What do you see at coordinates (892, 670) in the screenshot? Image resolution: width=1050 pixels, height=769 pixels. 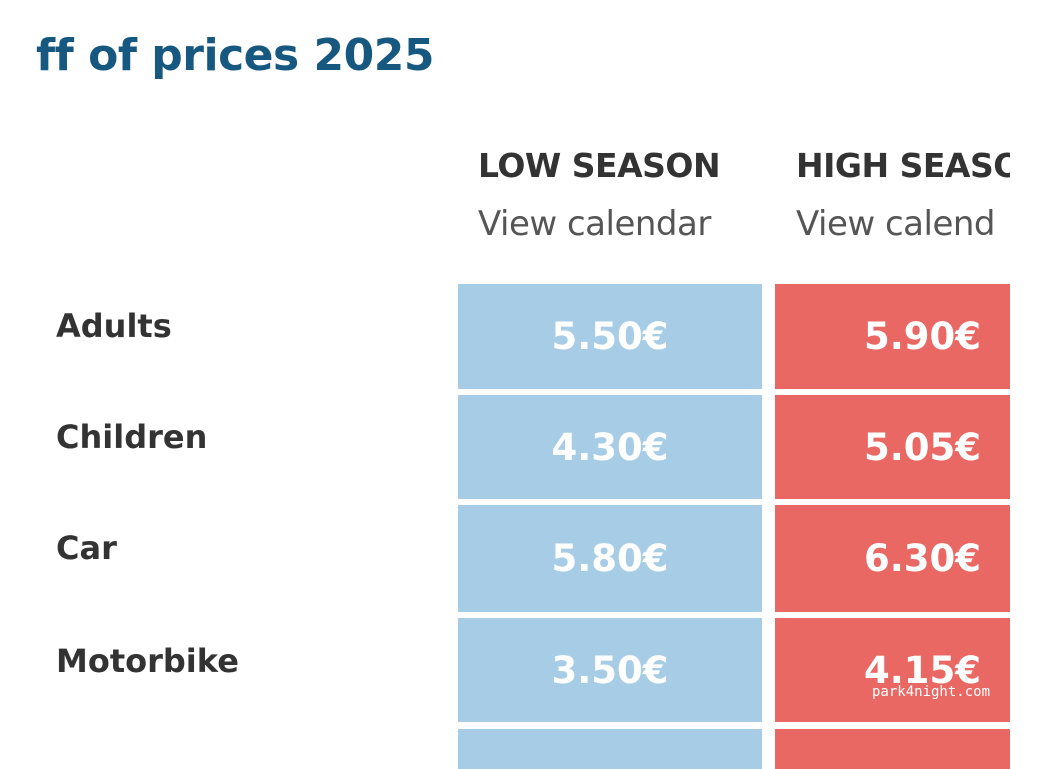 I see `price-high-motorbike: 4.15€` at bounding box center [892, 670].